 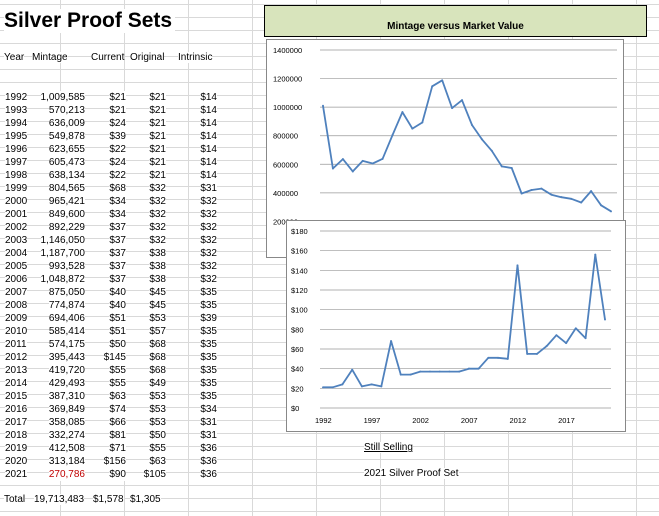 What do you see at coordinates (66, 162) in the screenshot?
I see `cell-mintage: 605,473` at bounding box center [66, 162].